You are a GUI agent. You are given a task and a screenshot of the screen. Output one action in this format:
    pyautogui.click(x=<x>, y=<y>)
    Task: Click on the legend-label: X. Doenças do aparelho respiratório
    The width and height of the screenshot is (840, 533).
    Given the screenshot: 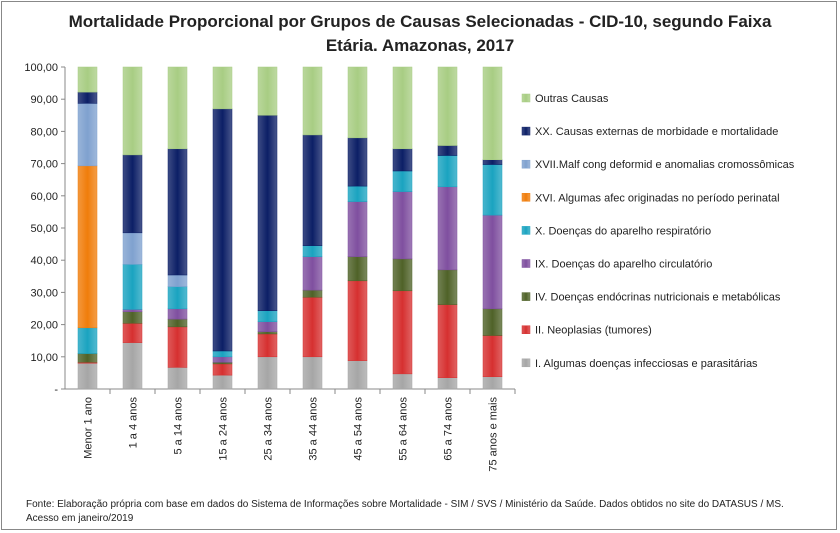 What is the action you would take?
    pyautogui.click(x=623, y=231)
    